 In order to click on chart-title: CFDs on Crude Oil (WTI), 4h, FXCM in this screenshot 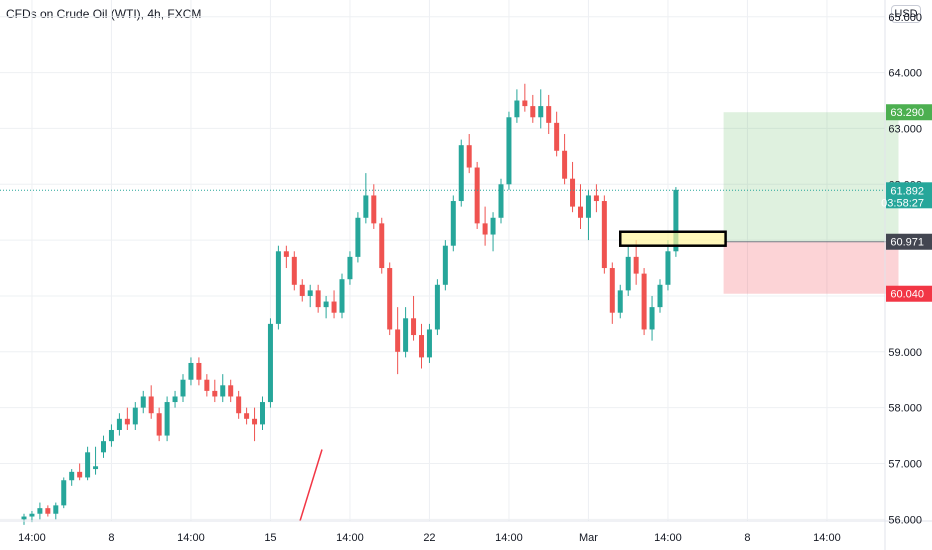, I will do `click(104, 14)`.